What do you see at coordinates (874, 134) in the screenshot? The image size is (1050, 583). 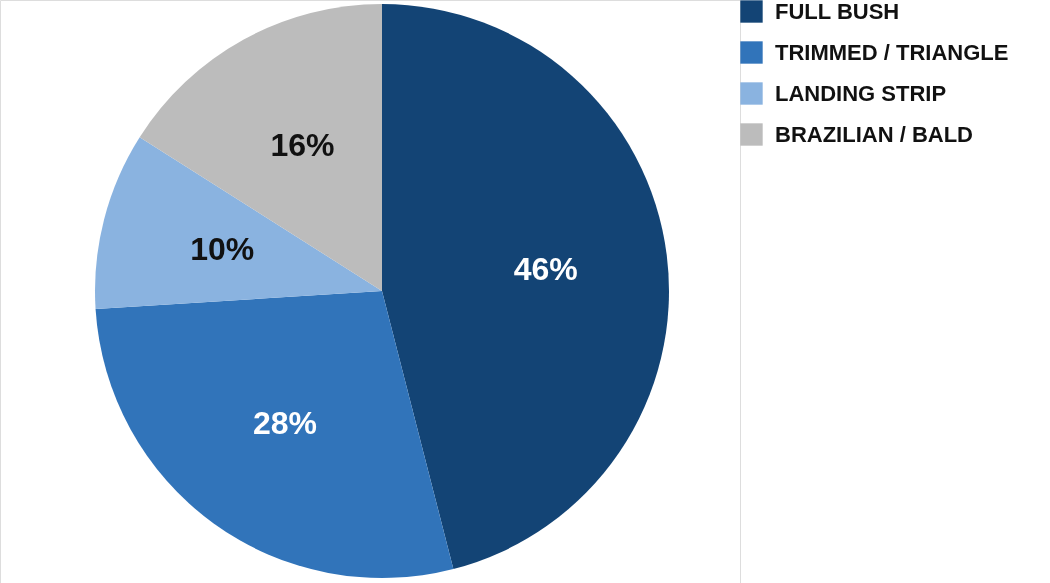 I see `legend-label: BRAZILIAN / BALD` at bounding box center [874, 134].